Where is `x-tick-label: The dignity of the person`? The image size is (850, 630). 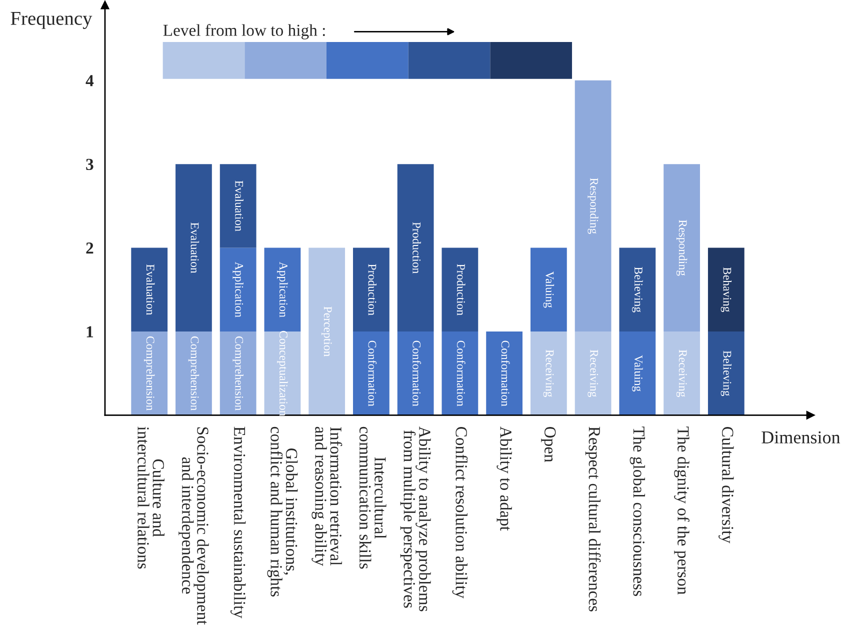
x-tick-label: The dignity of the person is located at coordinates (682, 510).